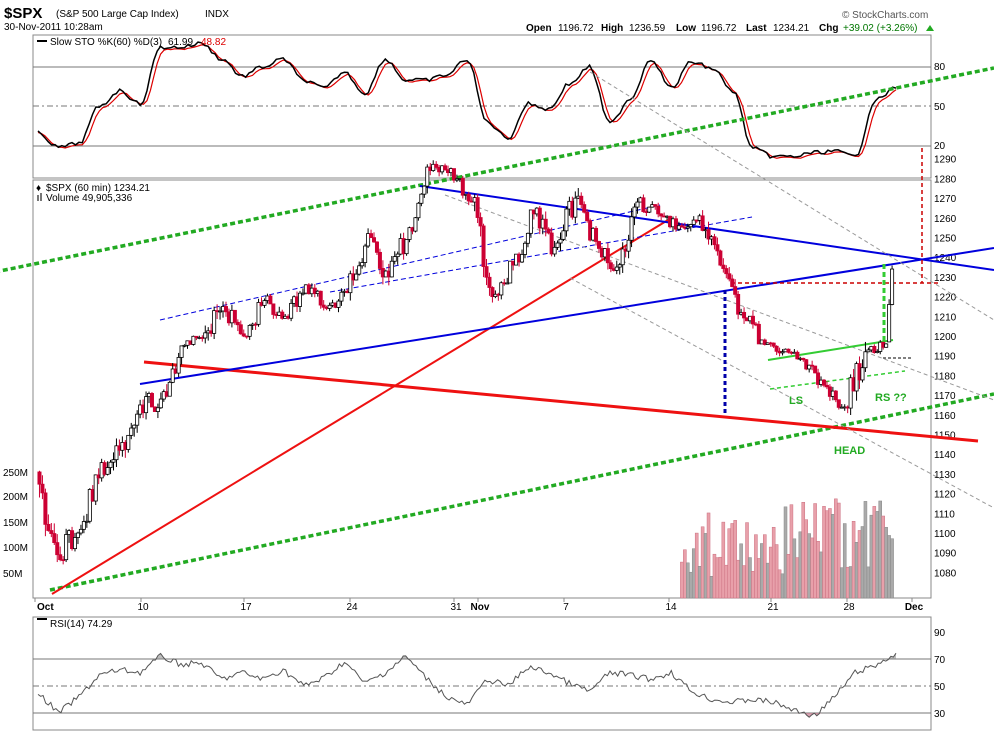 The height and width of the screenshot is (731, 994). Describe the element at coordinates (945, 436) in the screenshot. I see `price-tick-1150: 1150` at that location.